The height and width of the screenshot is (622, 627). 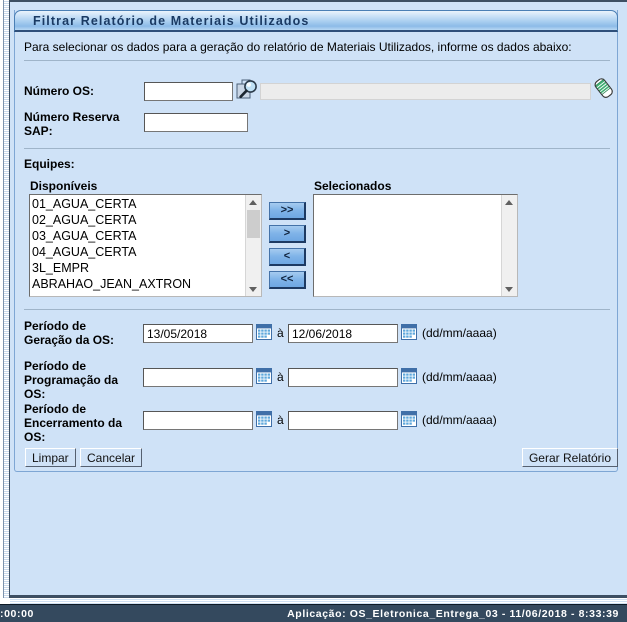 I want to click on selected-listbox-scrollbar, so click(x=509, y=245).